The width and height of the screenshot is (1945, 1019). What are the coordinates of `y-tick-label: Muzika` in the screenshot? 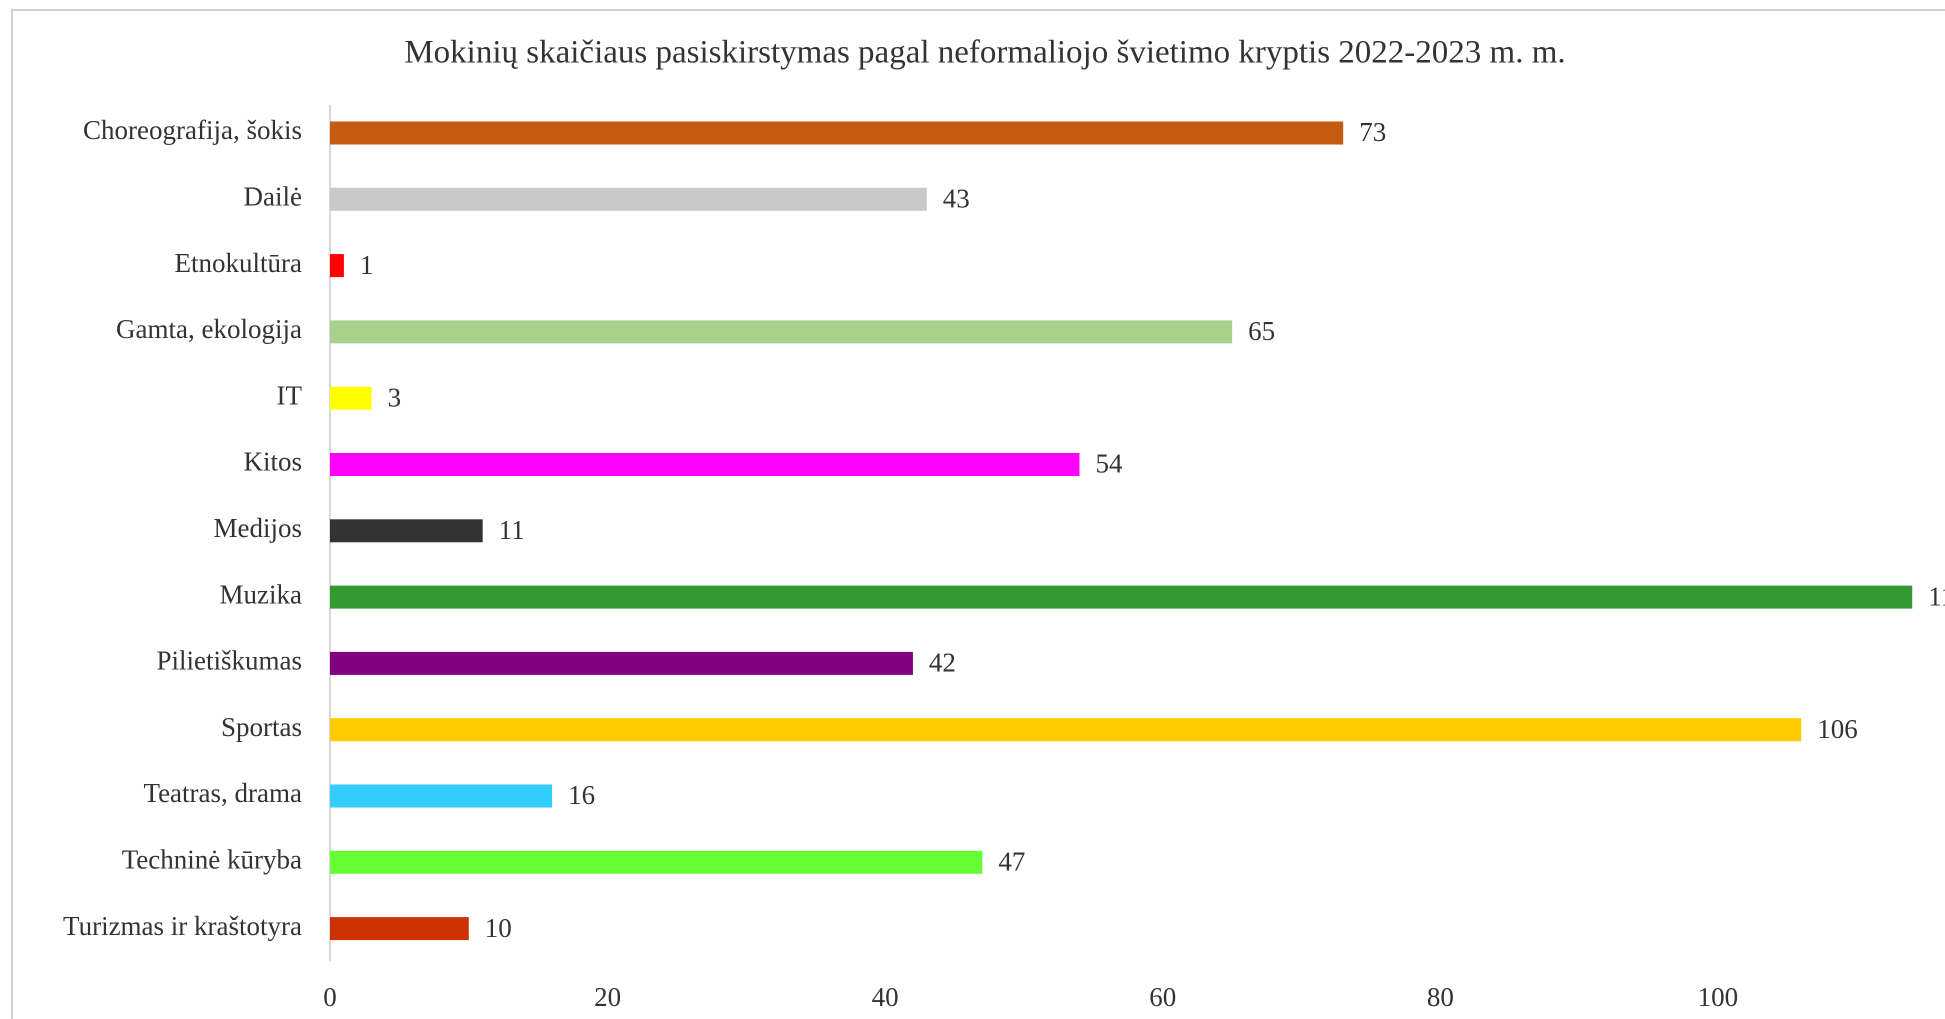 It's located at (261, 594).